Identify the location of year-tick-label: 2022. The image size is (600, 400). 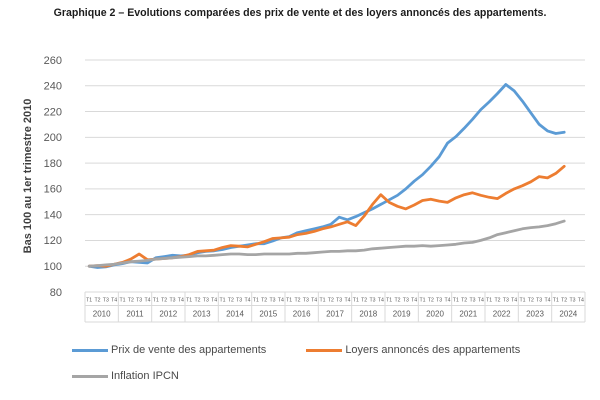
(502, 314).